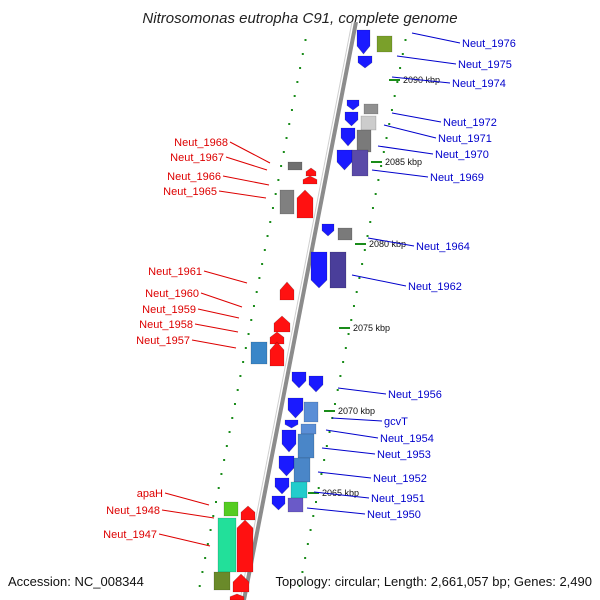 The width and height of the screenshot is (600, 600). I want to click on forward-gene-label: apaH, so click(150, 494).